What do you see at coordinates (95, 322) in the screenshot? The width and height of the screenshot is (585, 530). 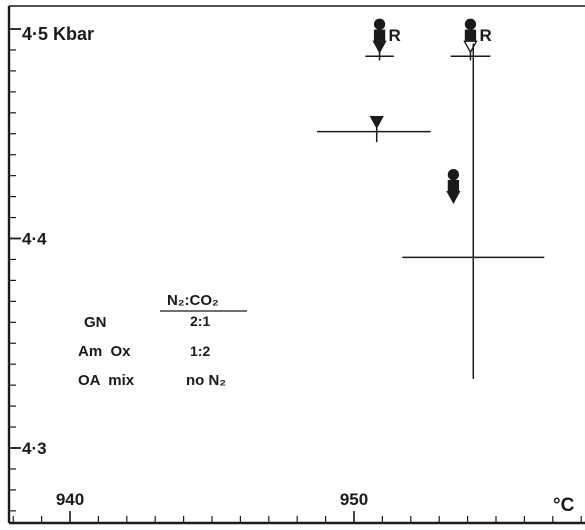 I see `legend-name-gn: GN` at bounding box center [95, 322].